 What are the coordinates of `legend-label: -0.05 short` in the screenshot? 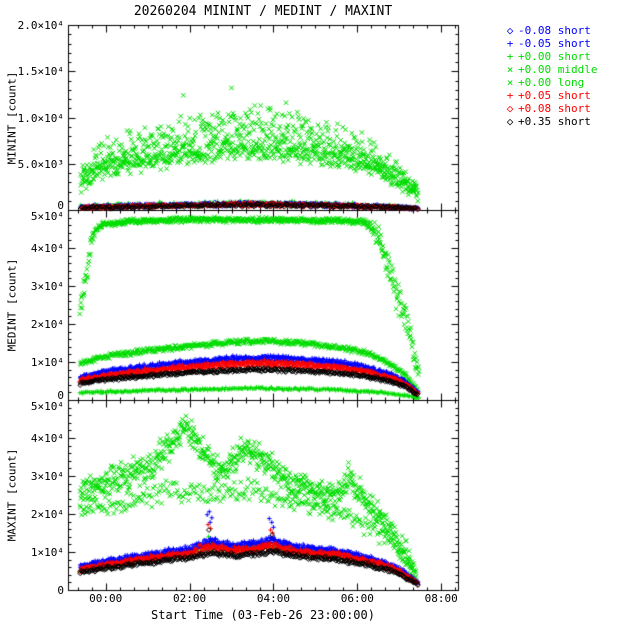 It's located at (554, 43).